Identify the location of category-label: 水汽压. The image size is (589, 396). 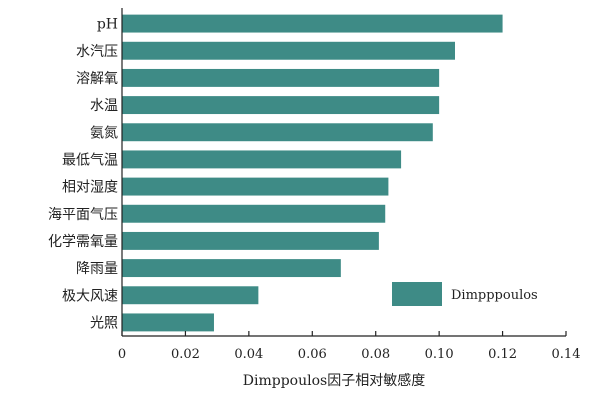
(97, 52).